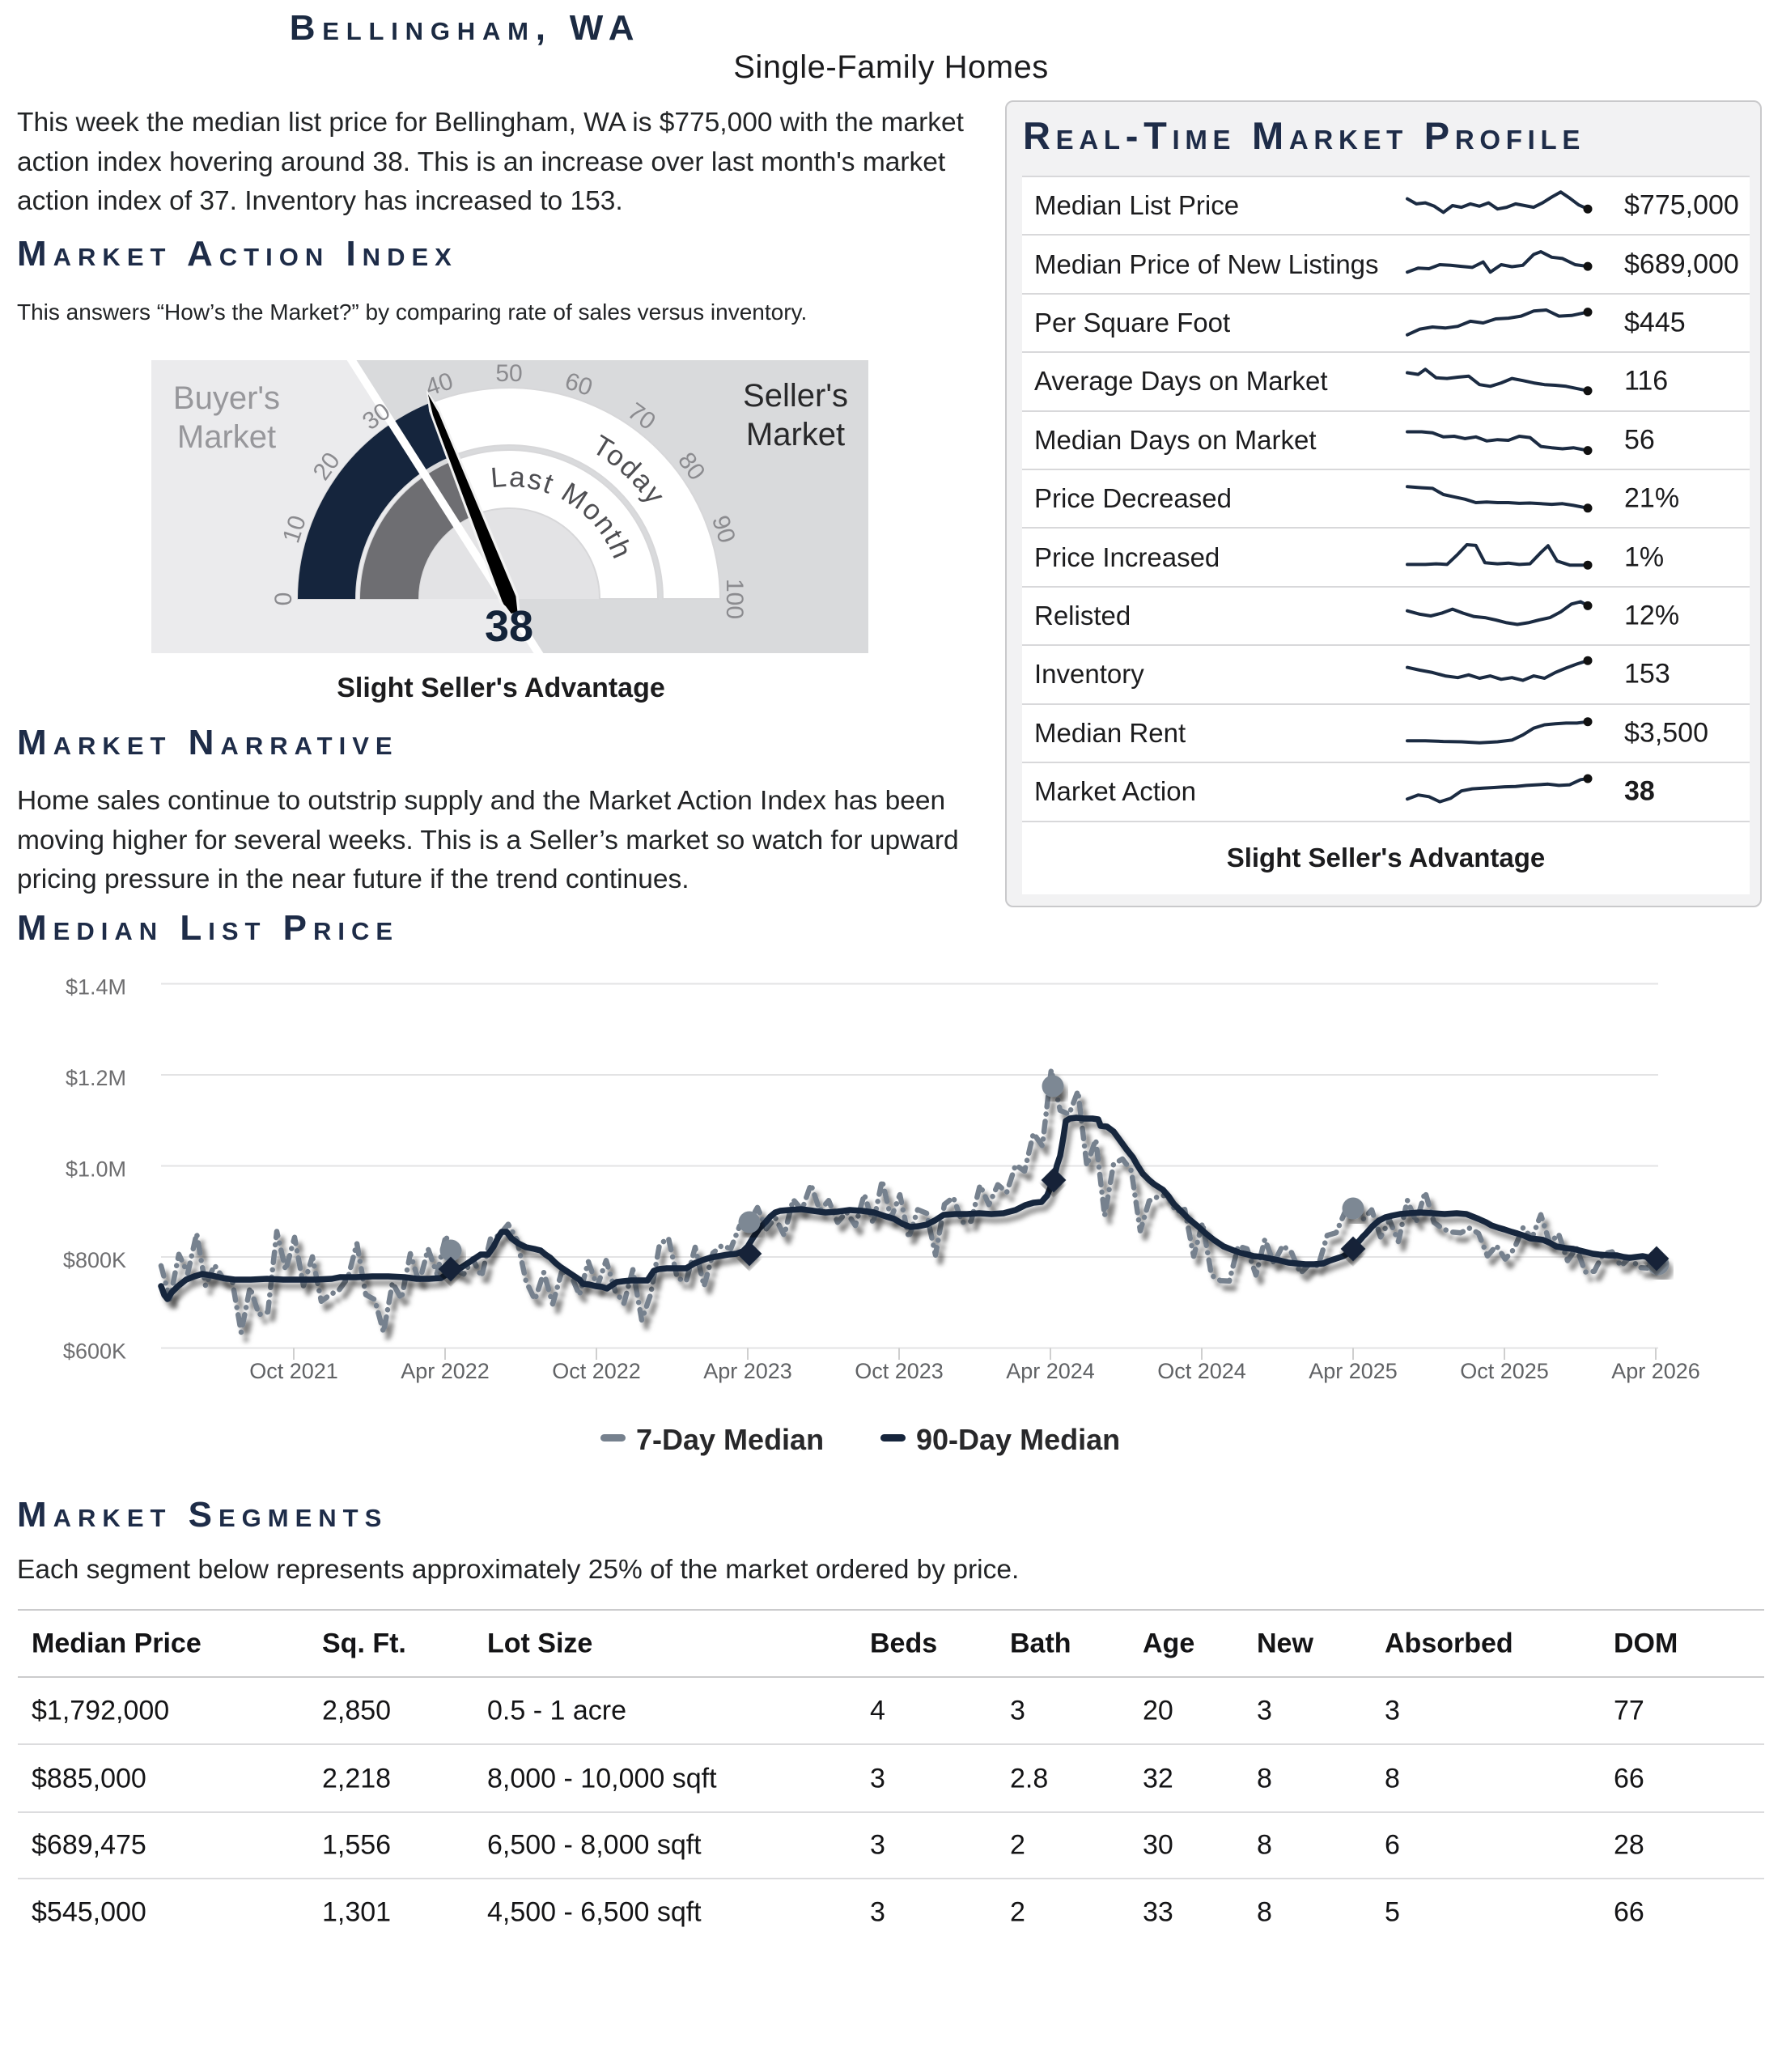  I want to click on svg-text: Apr 2026, so click(1655, 1371).